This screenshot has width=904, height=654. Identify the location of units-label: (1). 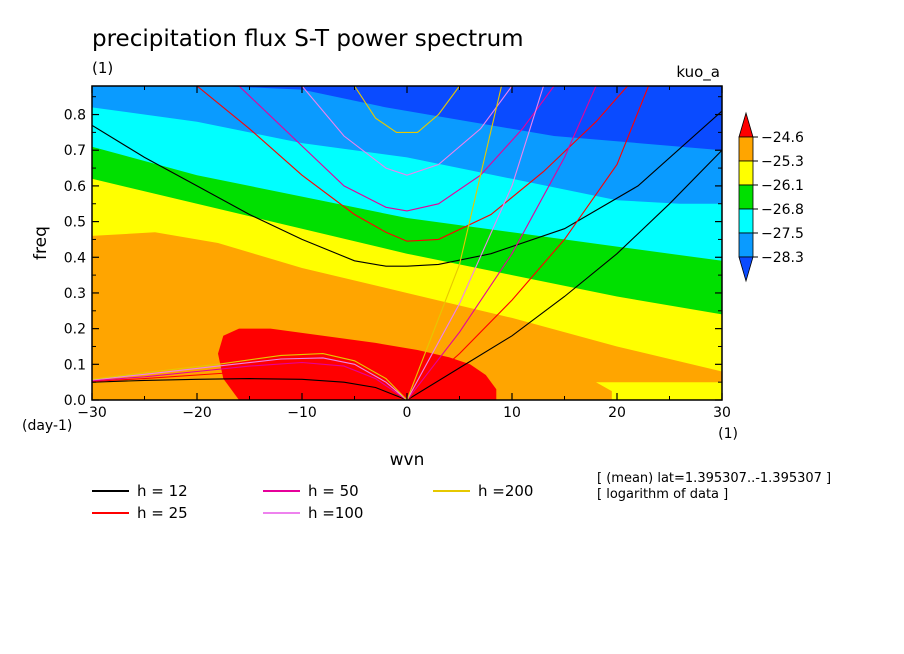
(102, 68).